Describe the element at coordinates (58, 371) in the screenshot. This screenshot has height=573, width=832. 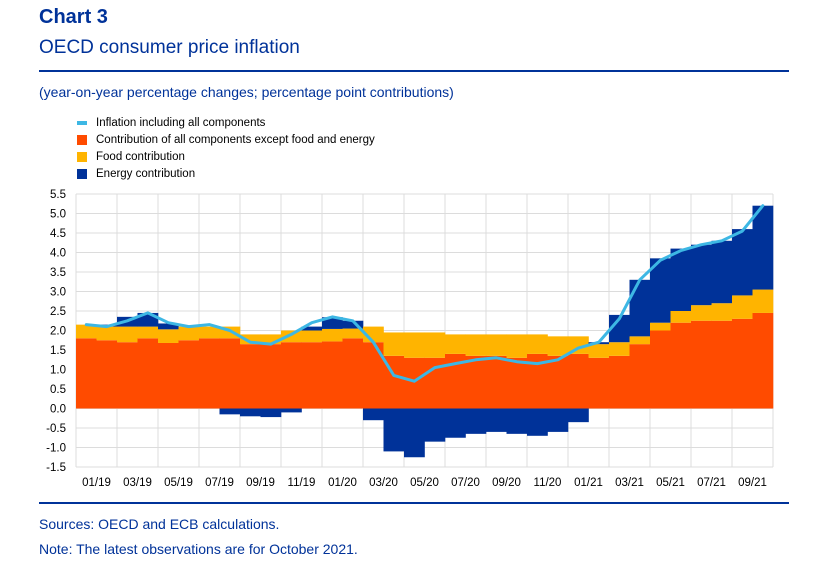
I see `y-tick-label: 1.0` at that location.